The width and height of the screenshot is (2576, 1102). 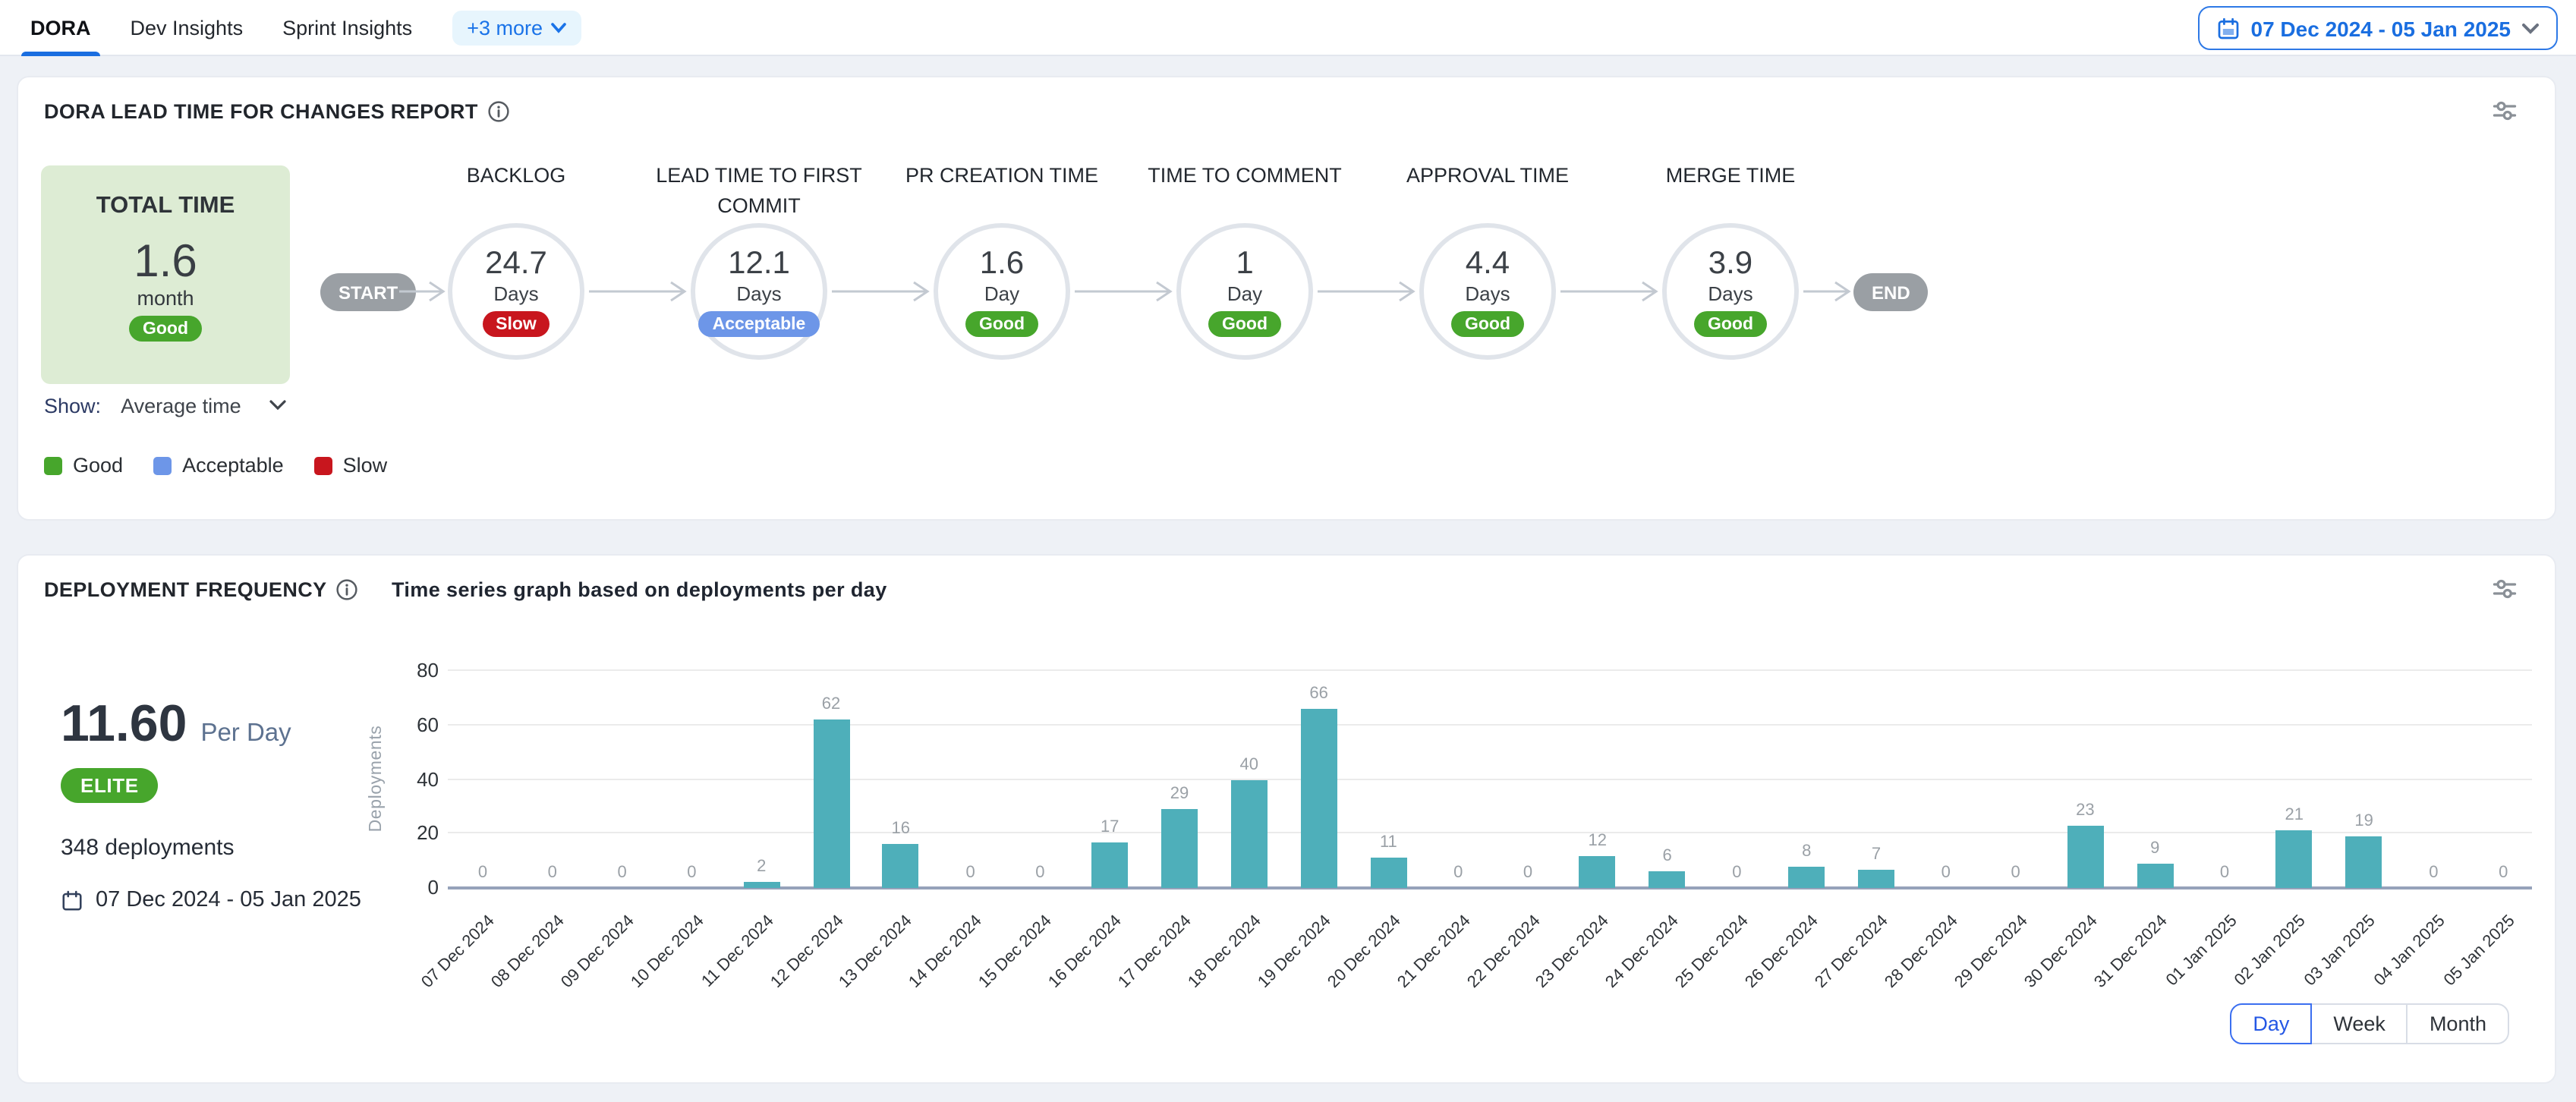 What do you see at coordinates (2085, 810) in the screenshot?
I see `bar-value-label: 23` at bounding box center [2085, 810].